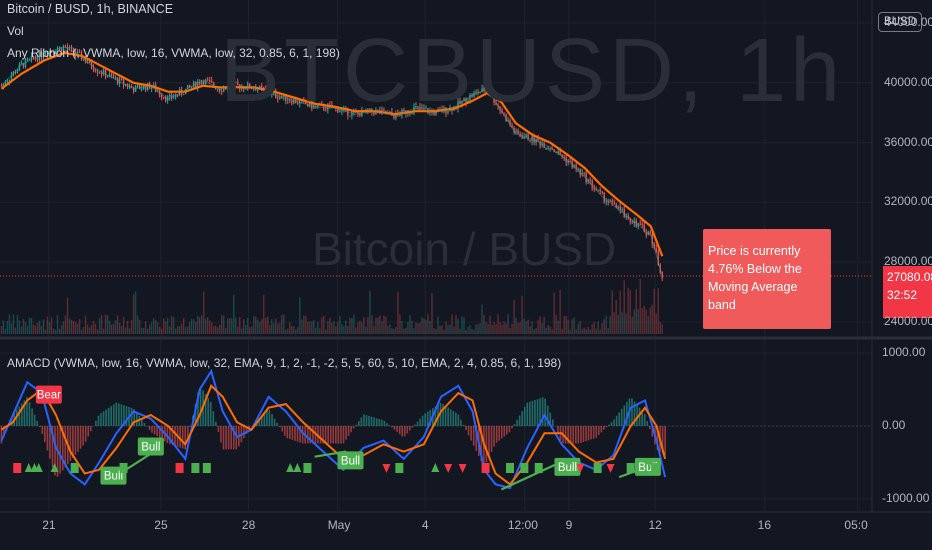 This screenshot has height=550, width=932. I want to click on bar-countdown: 32:52, so click(902, 294).